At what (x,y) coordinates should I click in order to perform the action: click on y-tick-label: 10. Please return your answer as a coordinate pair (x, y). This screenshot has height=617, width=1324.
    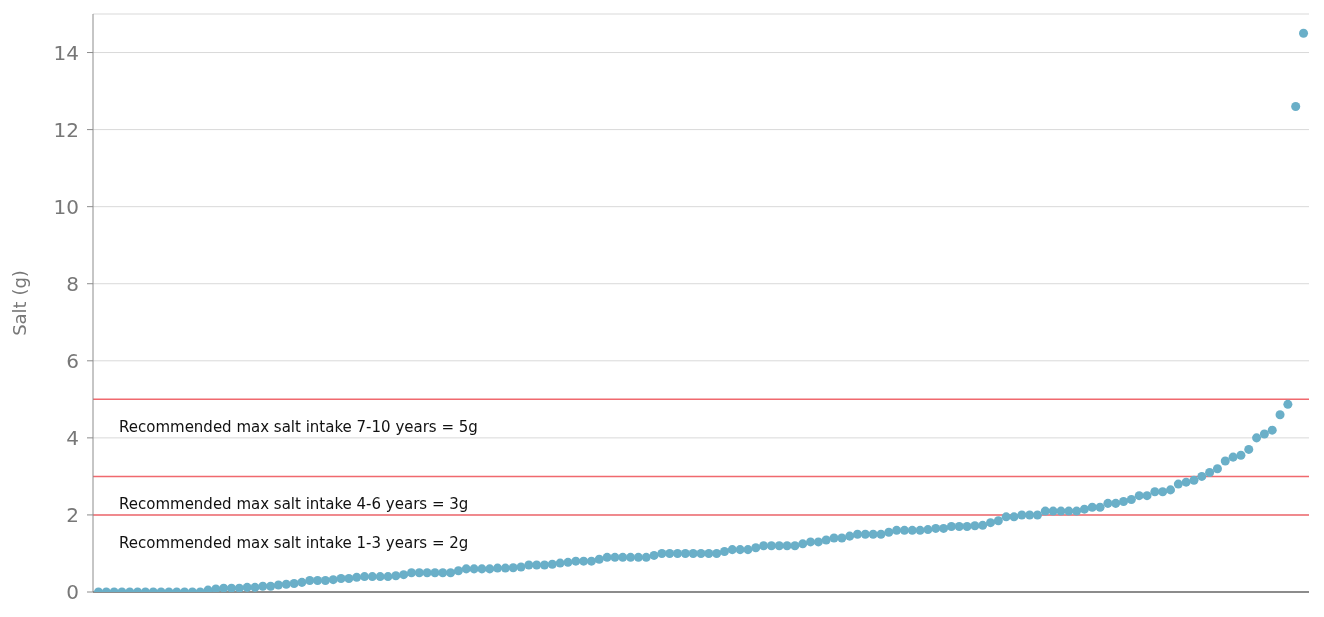
    Looking at the image, I should click on (66, 206).